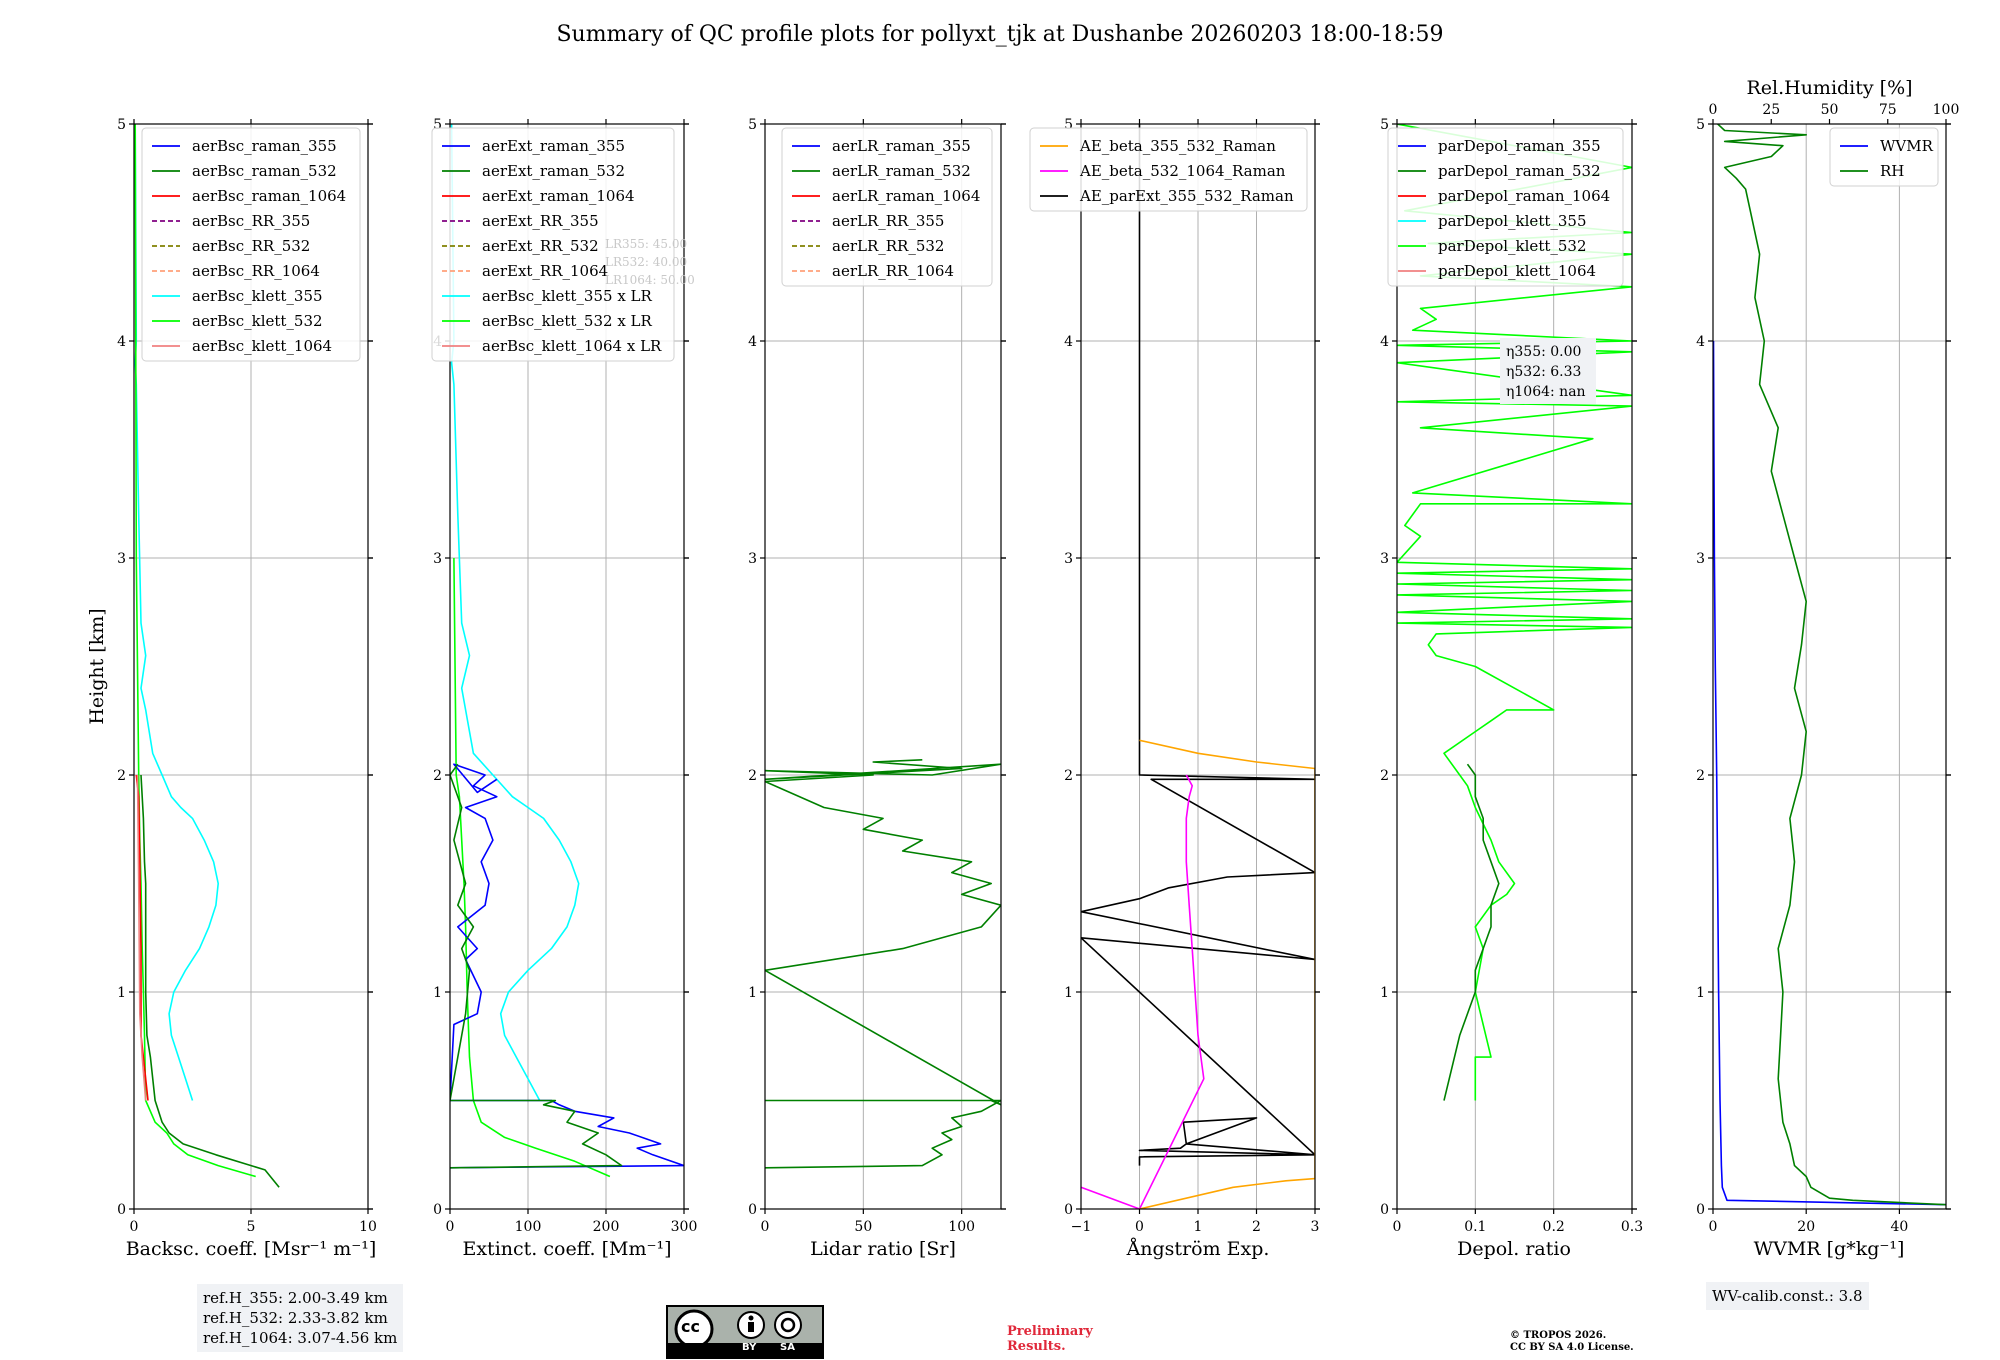 The height and width of the screenshot is (1360, 2000). I want to click on x-axis-label: Extinct. coeff. [Mm⁻¹], so click(566, 1249).